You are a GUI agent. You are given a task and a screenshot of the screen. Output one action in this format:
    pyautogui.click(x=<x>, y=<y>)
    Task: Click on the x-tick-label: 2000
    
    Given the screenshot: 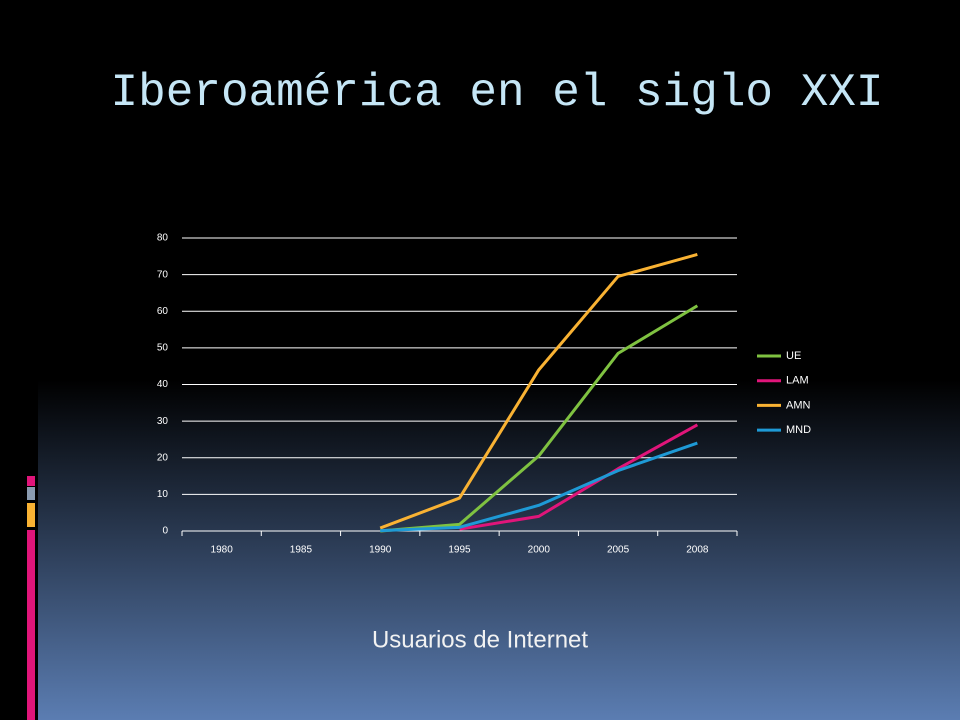 What is the action you would take?
    pyautogui.click(x=539, y=550)
    